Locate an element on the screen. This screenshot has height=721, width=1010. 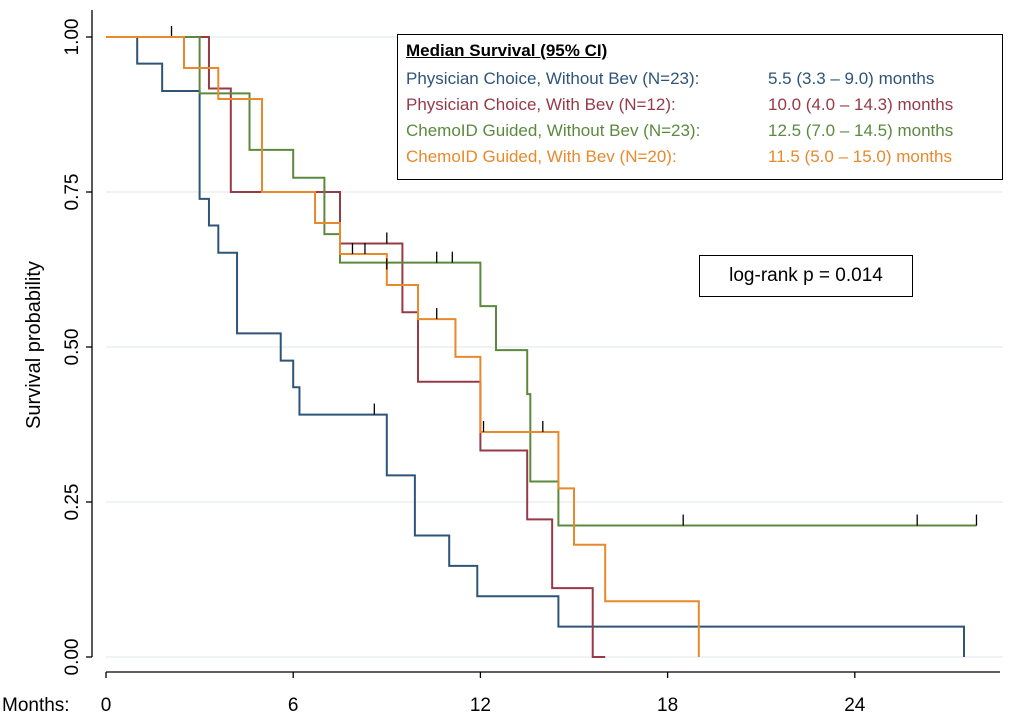
legend-stat: 11.5 (5.0 – 15.0) months is located at coordinates (860, 156).